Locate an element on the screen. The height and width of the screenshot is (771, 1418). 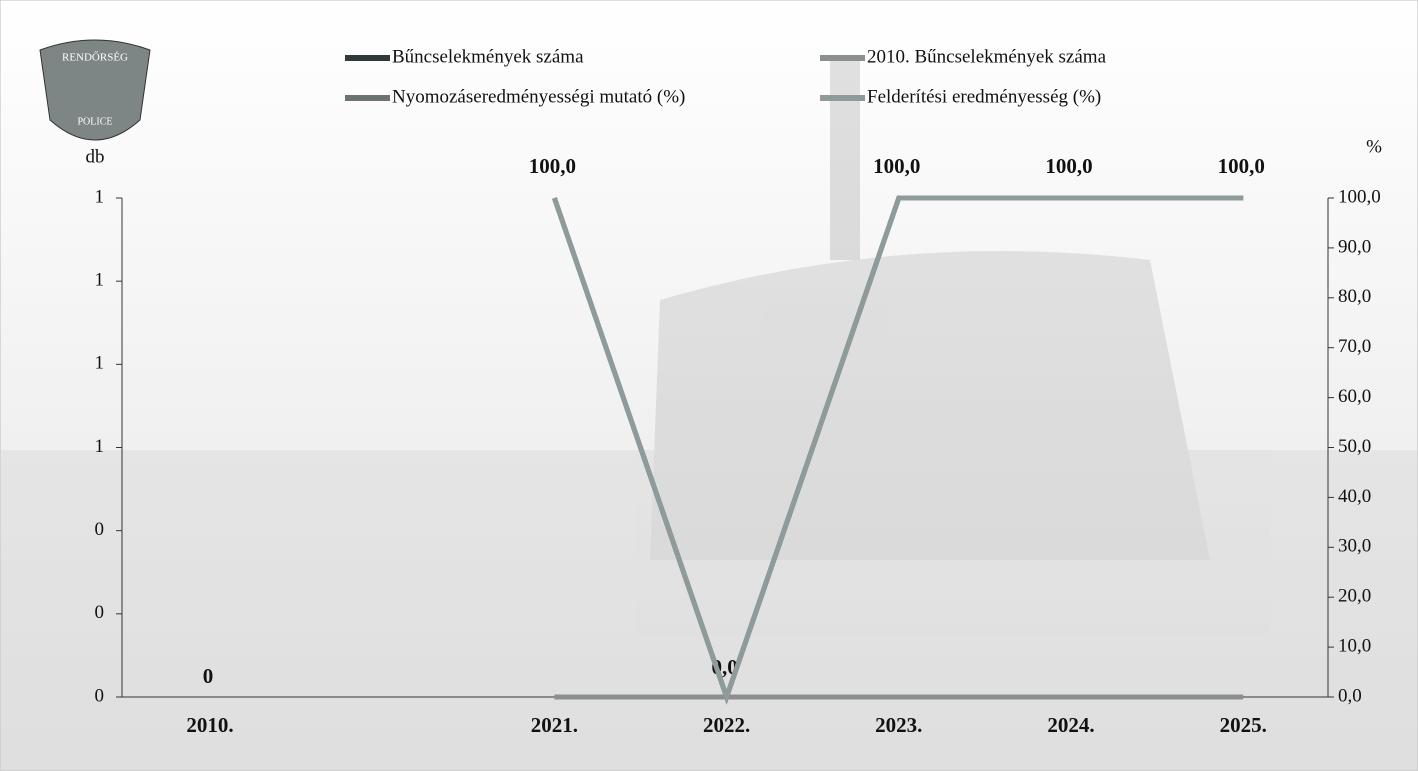
bar-value-label: 0 is located at coordinates (208, 676).